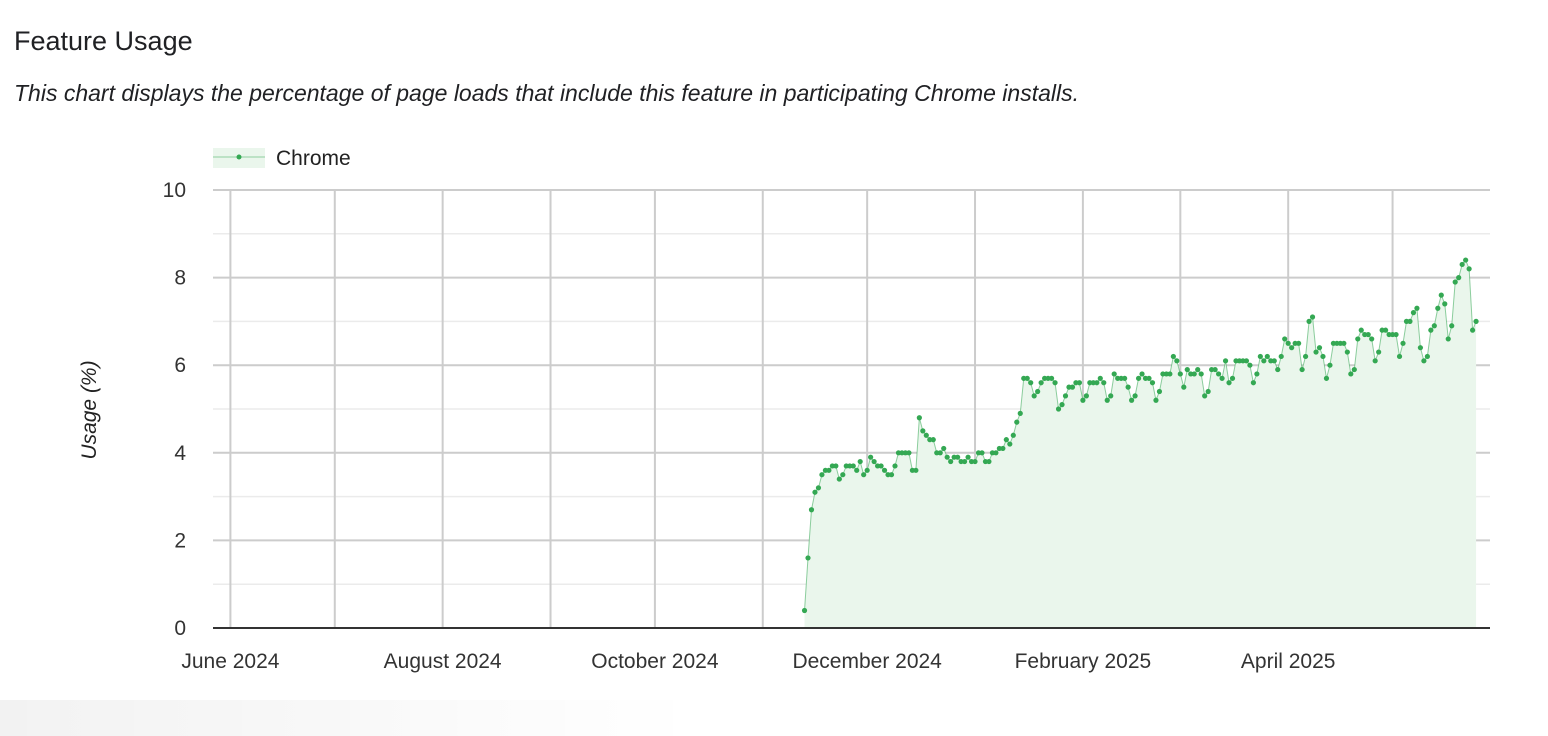  What do you see at coordinates (350, 718) in the screenshot?
I see `bottom-shadow` at bounding box center [350, 718].